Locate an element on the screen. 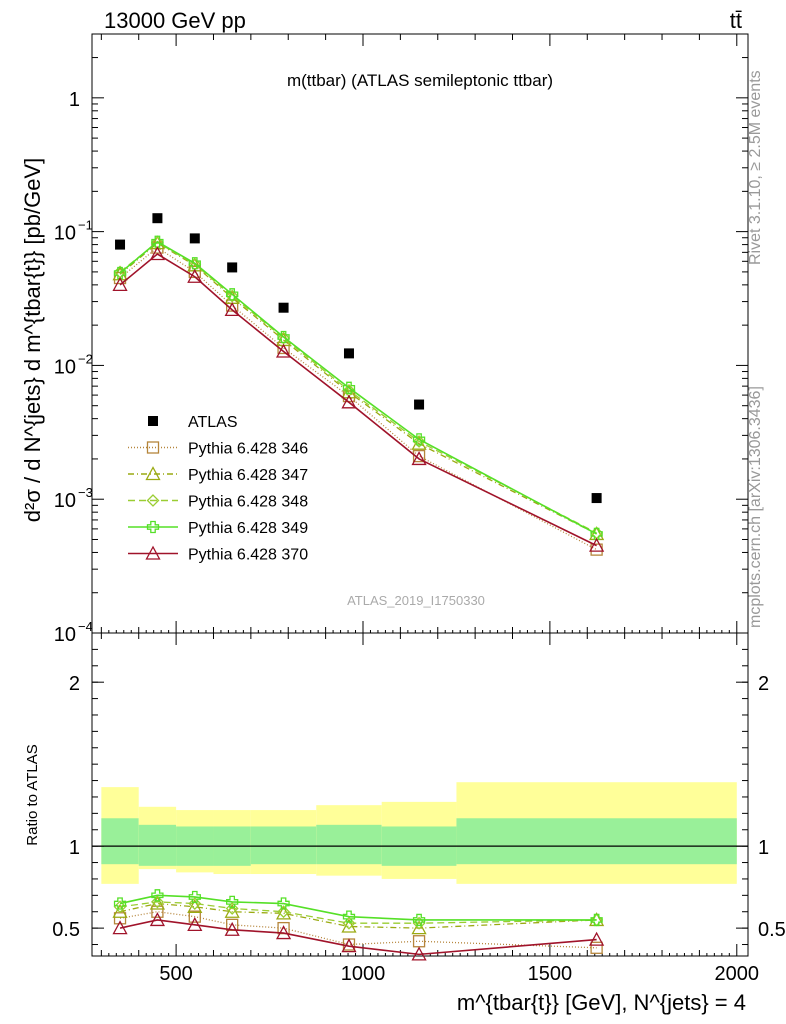 The width and height of the screenshot is (786, 1024). ratio-y-tick-label-right: 0.5 is located at coordinates (772, 930).